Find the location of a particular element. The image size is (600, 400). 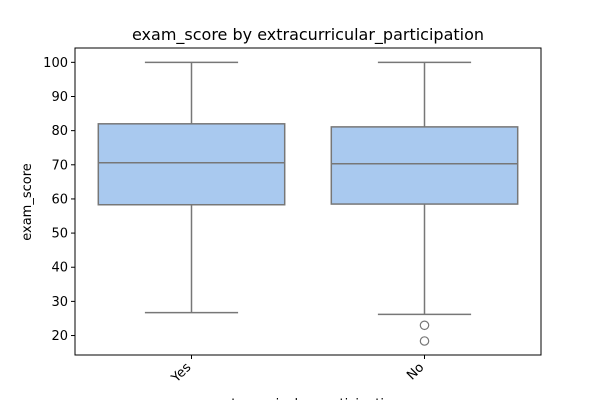

y-tick-label-90: 90 is located at coordinates (59, 97).